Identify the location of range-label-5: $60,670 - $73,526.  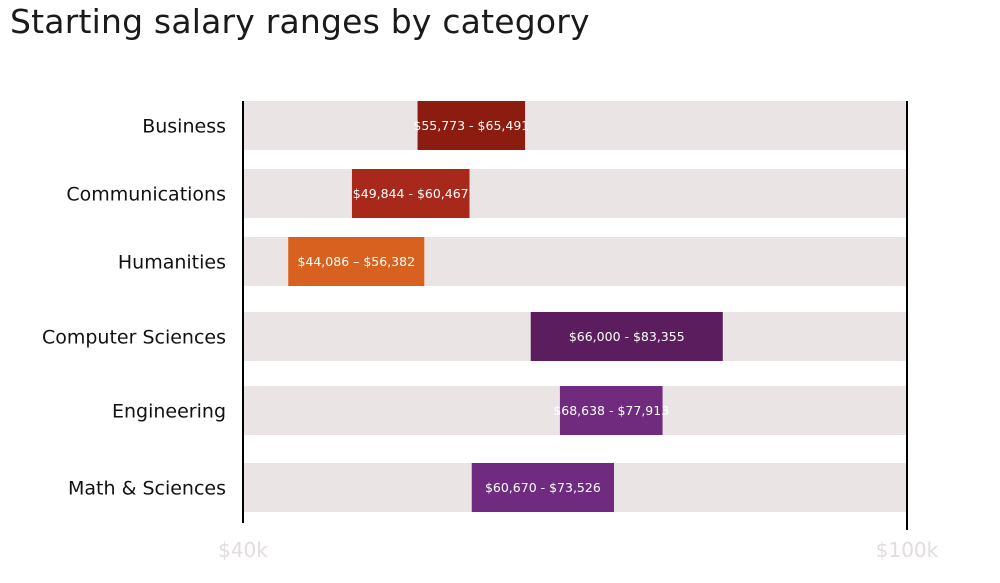
(543, 487).